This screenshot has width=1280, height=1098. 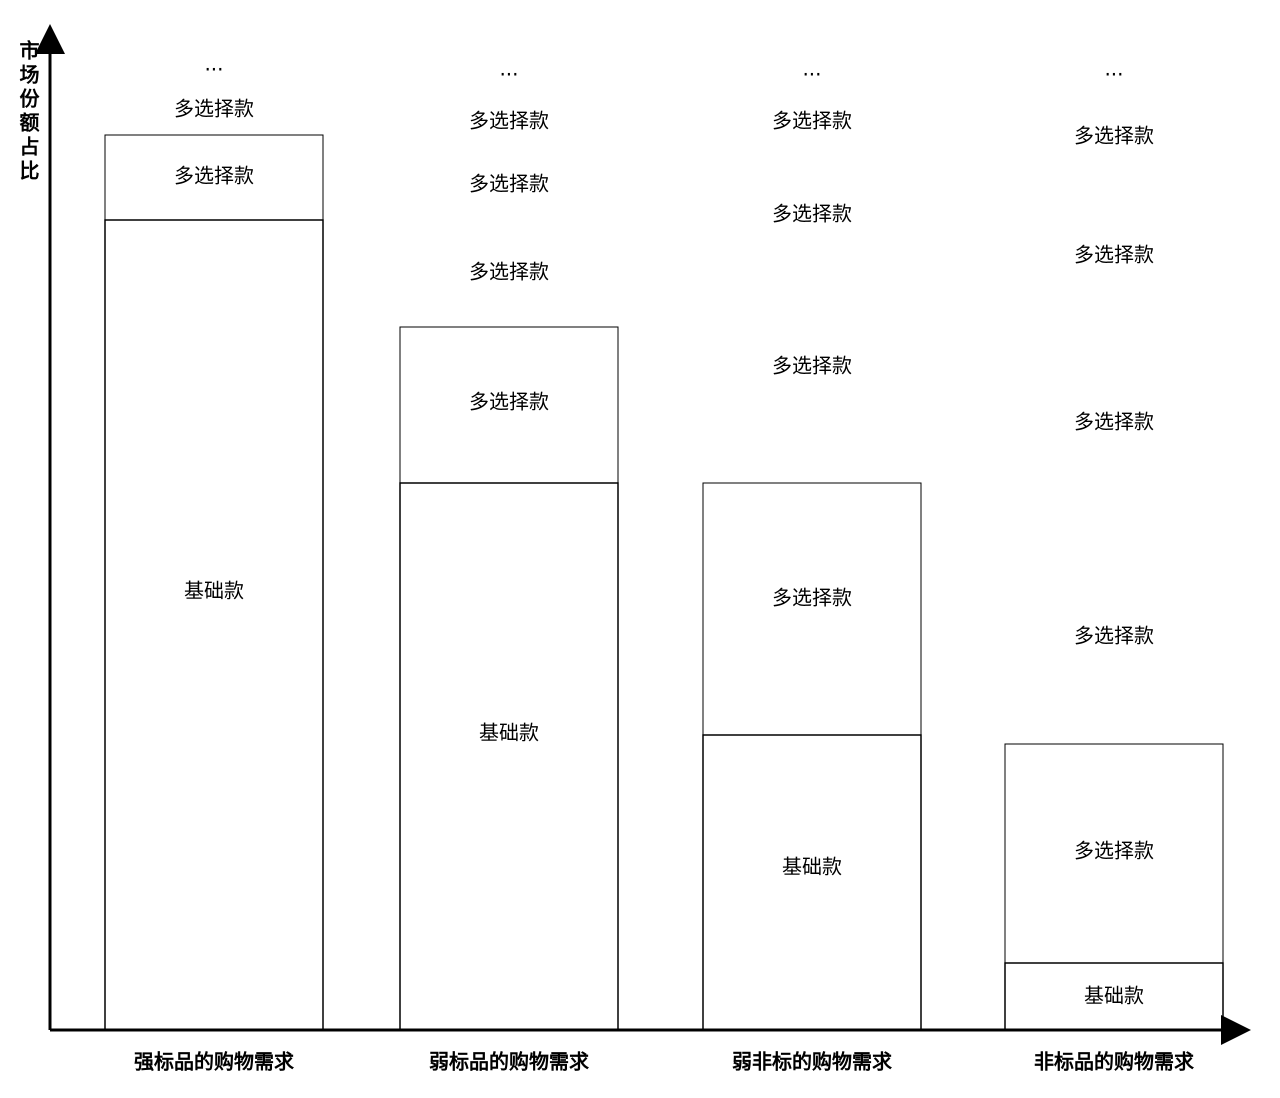 What do you see at coordinates (1114, 1062) in the screenshot?
I see `category-label: 非标品的购物需求` at bounding box center [1114, 1062].